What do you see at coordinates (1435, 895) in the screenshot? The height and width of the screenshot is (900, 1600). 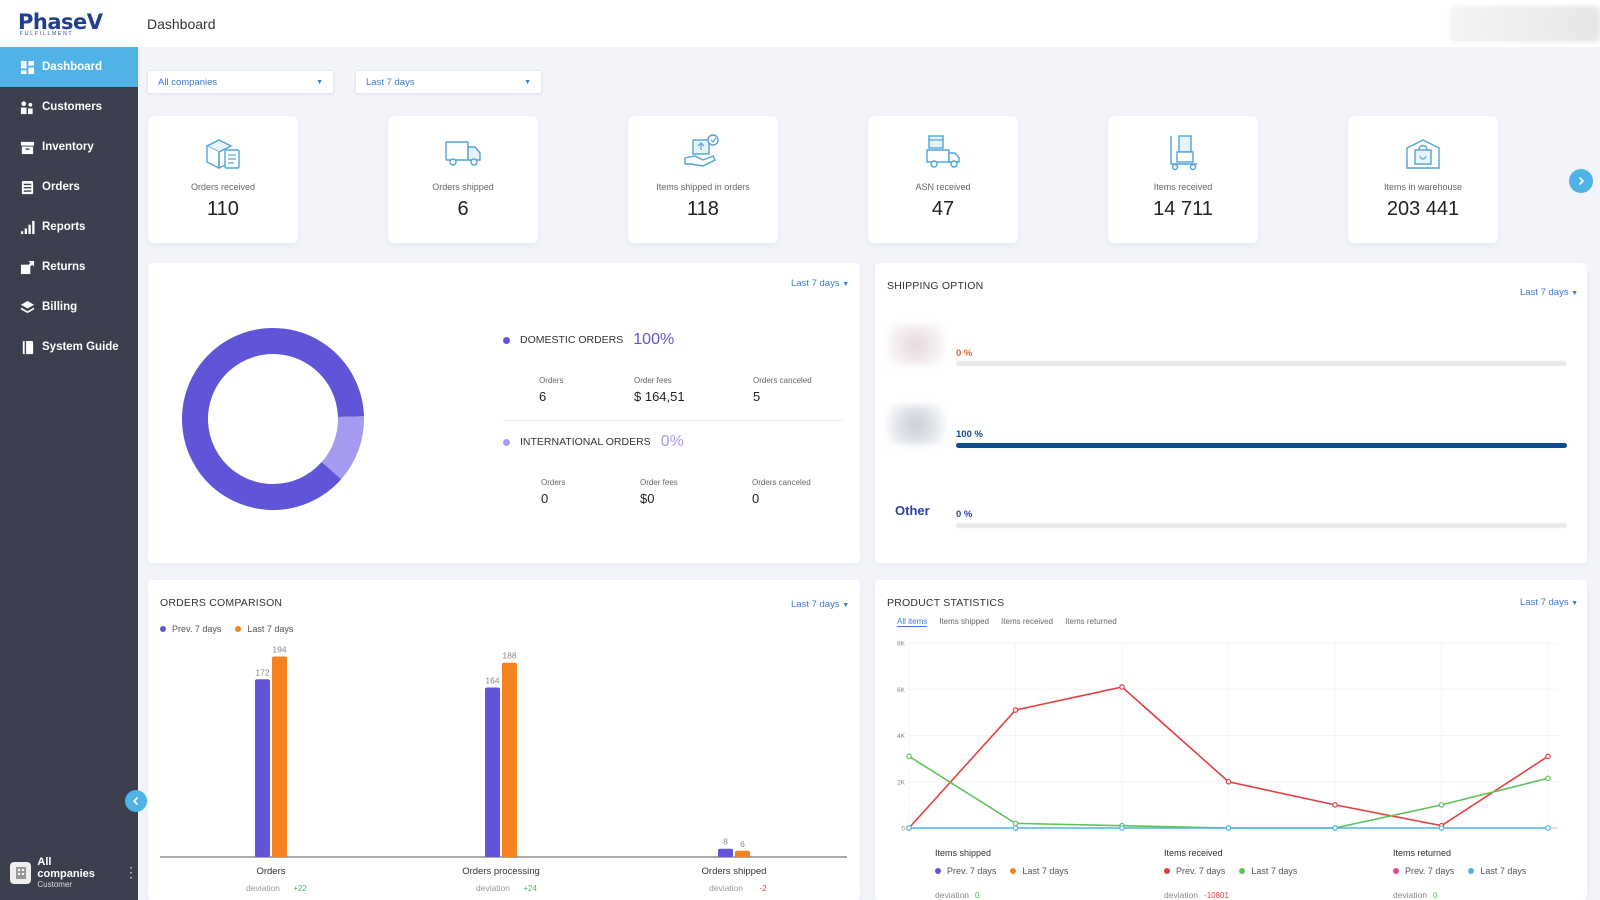 I see `deviation-value: 0` at bounding box center [1435, 895].